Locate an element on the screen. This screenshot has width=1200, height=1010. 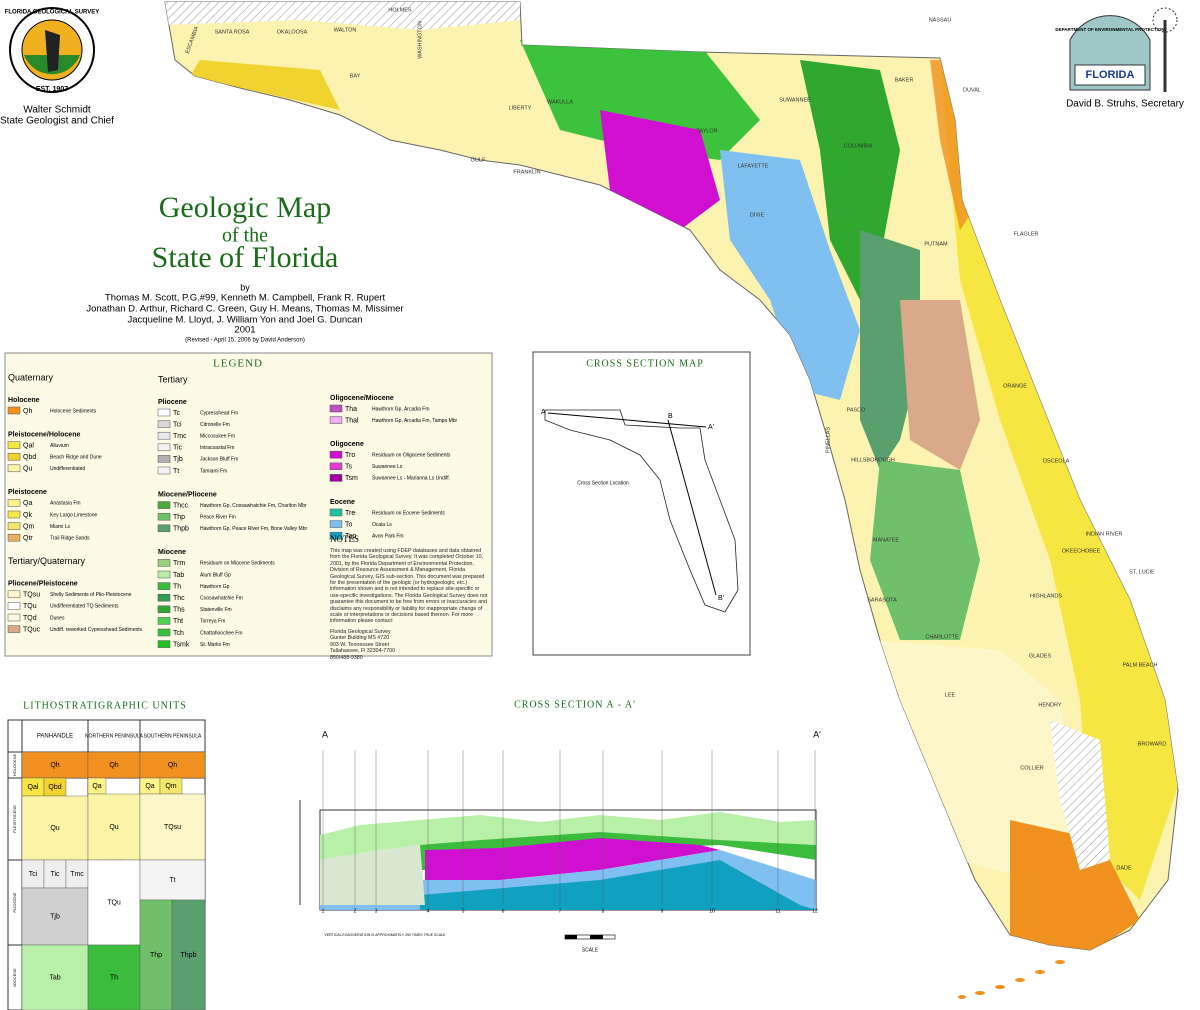
legend-name: St. Marks Fm is located at coordinates (215, 645).